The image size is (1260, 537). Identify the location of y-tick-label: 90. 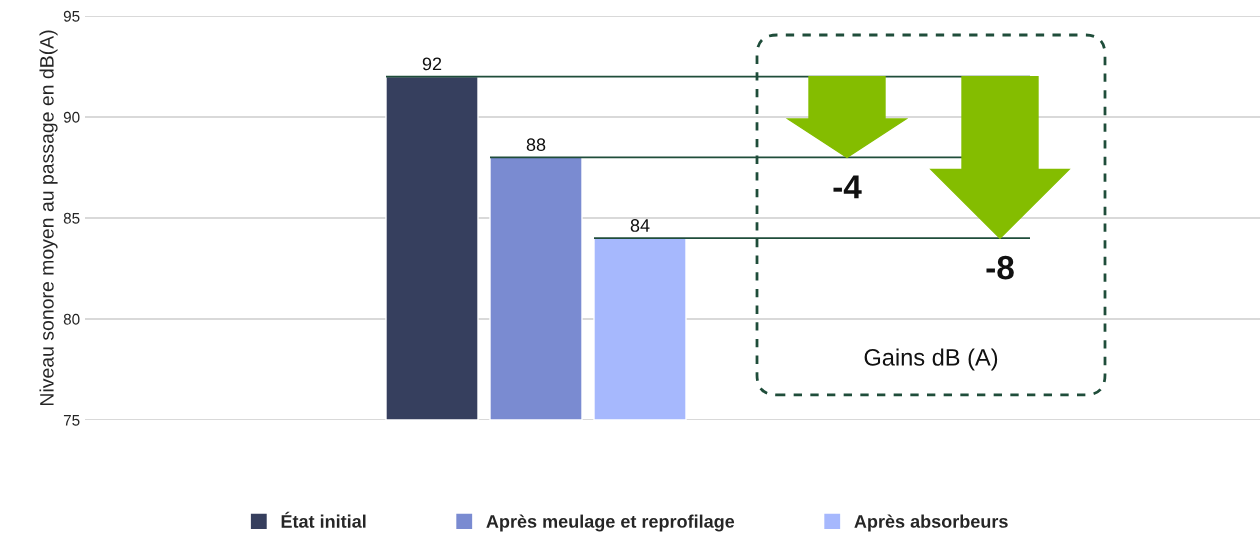
(71, 117).